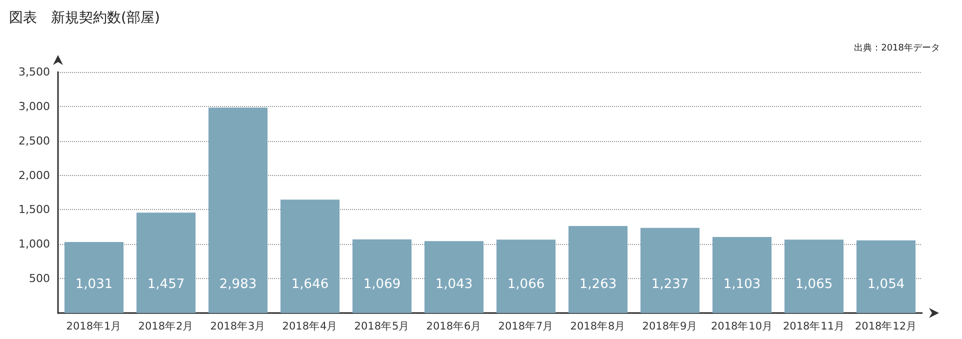  What do you see at coordinates (454, 284) in the screenshot?
I see `data-label: 1,043` at bounding box center [454, 284].